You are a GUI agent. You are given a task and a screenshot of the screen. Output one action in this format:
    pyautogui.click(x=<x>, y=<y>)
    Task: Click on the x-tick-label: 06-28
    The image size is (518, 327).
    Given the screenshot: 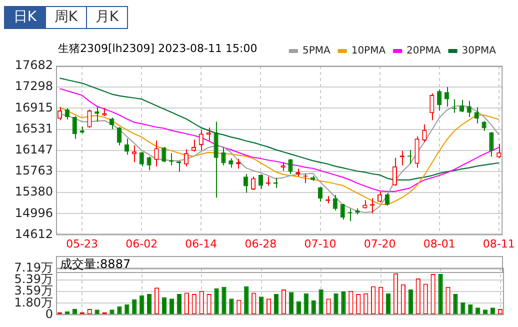 What is the action you would take?
    pyautogui.click(x=260, y=243)
    